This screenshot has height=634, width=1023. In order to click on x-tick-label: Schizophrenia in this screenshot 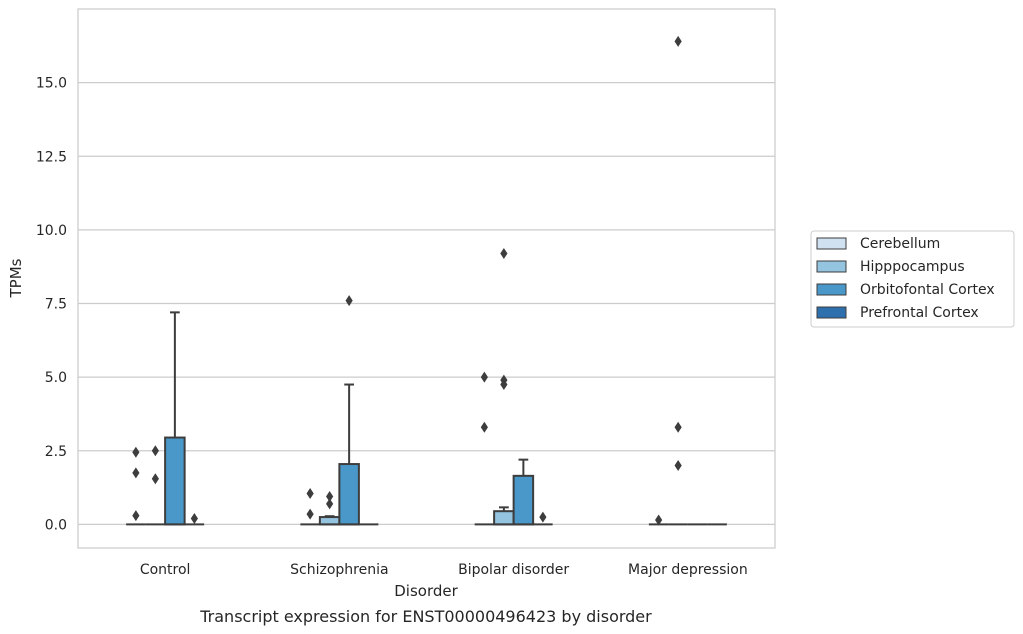, I will do `click(339, 570)`.